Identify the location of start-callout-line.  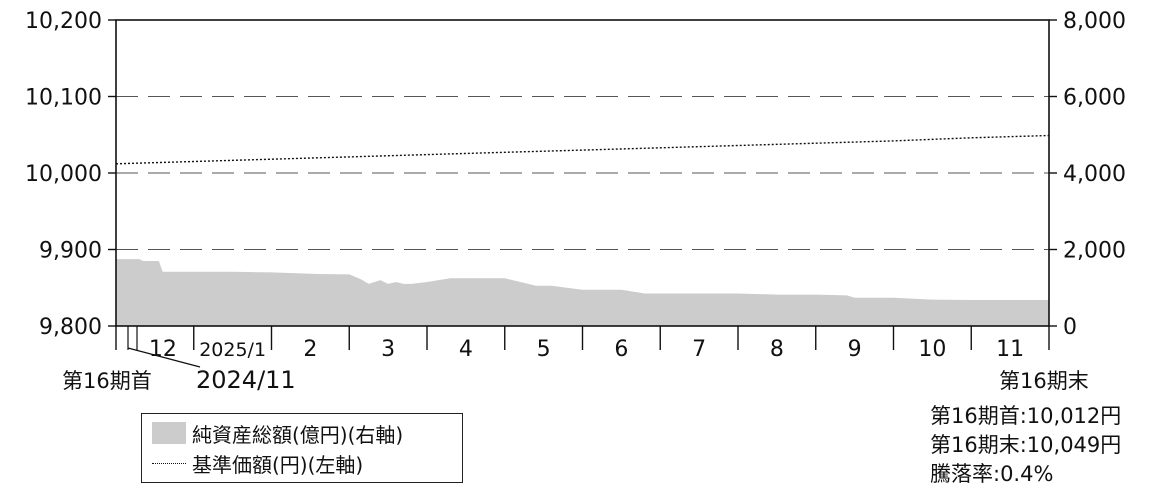
(164, 357).